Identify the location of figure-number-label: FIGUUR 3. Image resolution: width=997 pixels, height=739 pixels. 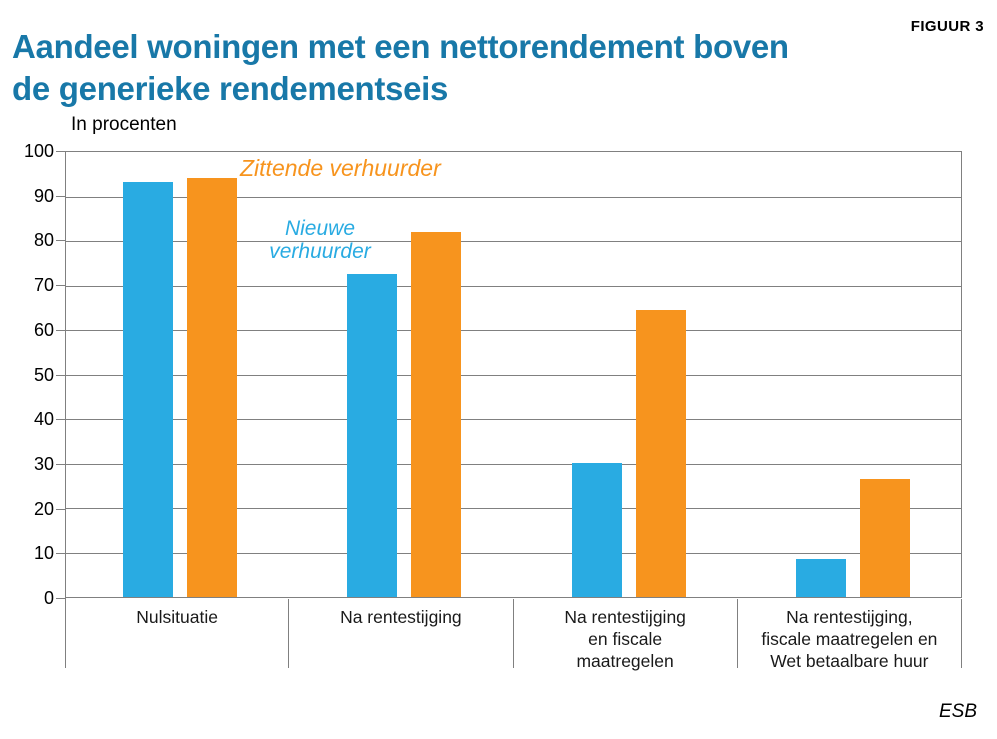
(947, 26).